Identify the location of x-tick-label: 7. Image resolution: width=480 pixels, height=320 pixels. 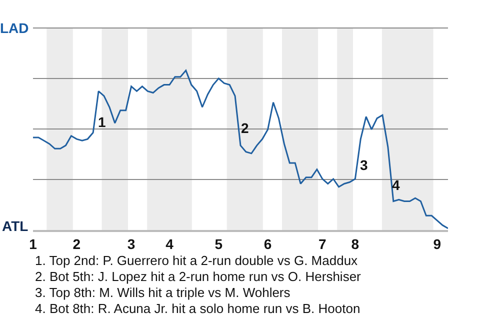
(322, 244).